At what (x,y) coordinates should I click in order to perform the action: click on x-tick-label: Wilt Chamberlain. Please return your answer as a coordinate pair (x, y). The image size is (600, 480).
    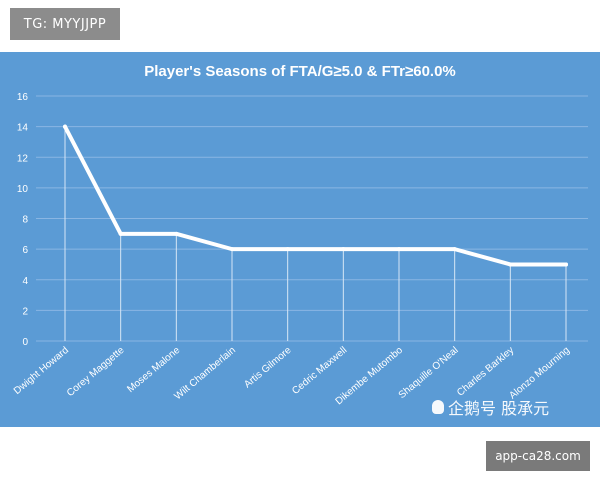
    Looking at the image, I should click on (205, 373).